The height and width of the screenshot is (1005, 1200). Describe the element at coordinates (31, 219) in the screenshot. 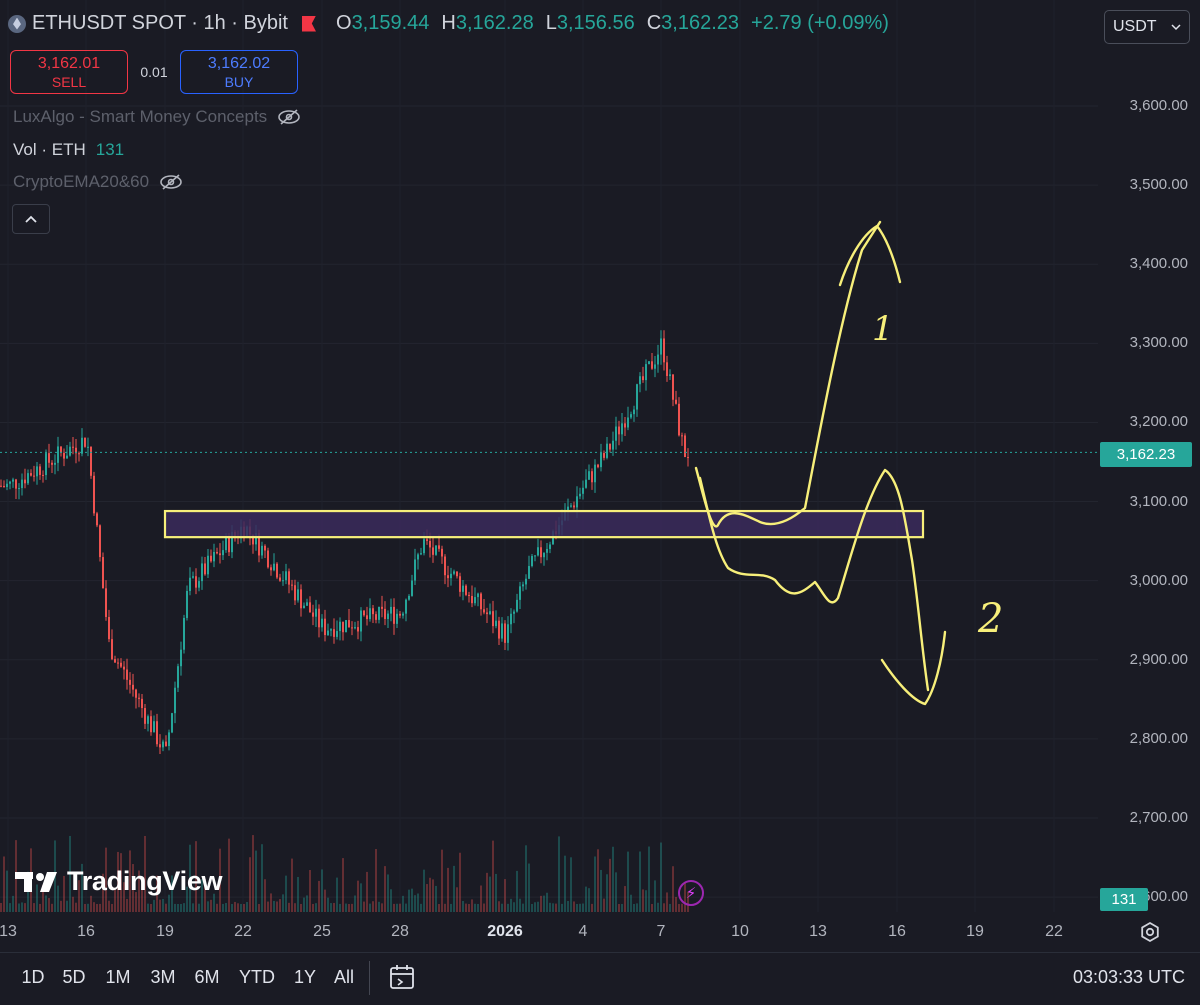

I see `collapse-indicators-button` at that location.